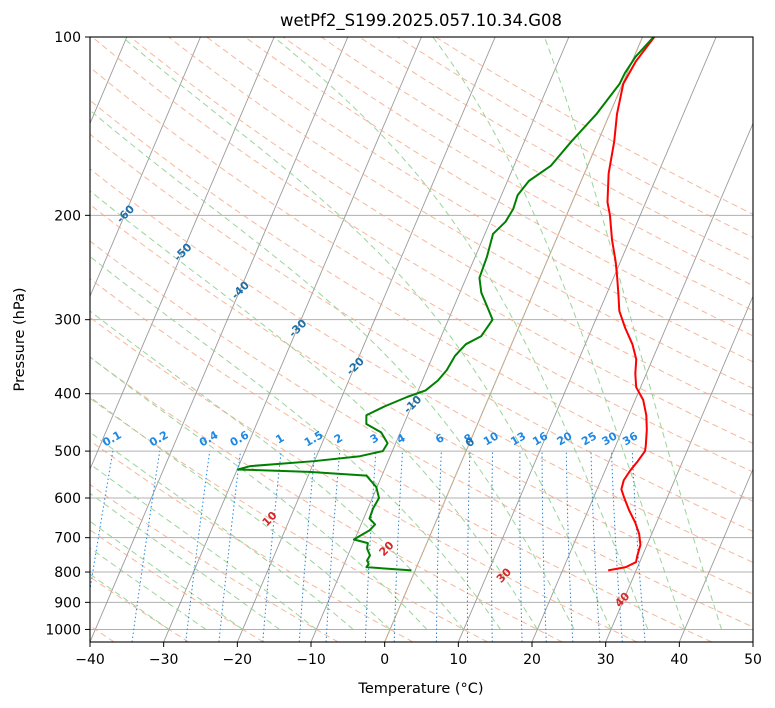  I want to click on x-tick-label: 40, so click(679, 660).